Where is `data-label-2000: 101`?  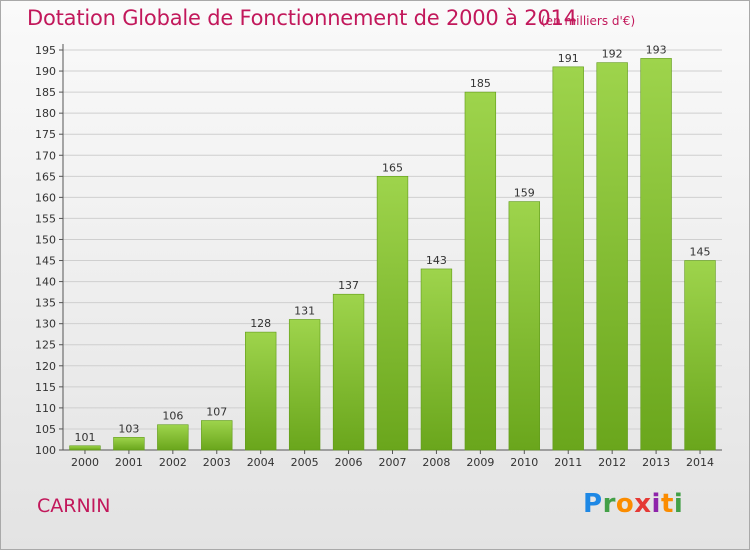 data-label-2000: 101 is located at coordinates (84, 437).